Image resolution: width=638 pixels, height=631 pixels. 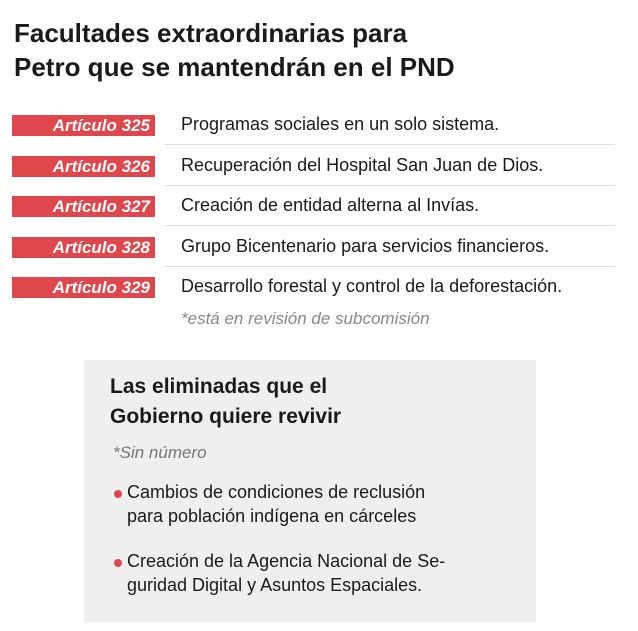 I want to click on article-tag: Artículo 326, so click(x=83, y=166).